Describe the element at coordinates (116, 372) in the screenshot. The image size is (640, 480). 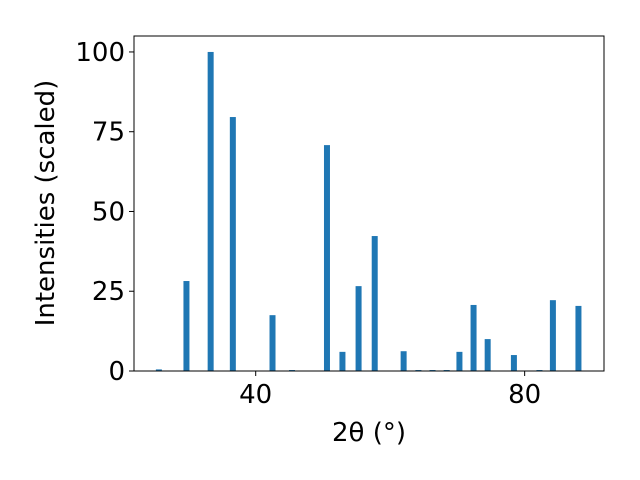
I see `y-tick-label: 0` at that location.